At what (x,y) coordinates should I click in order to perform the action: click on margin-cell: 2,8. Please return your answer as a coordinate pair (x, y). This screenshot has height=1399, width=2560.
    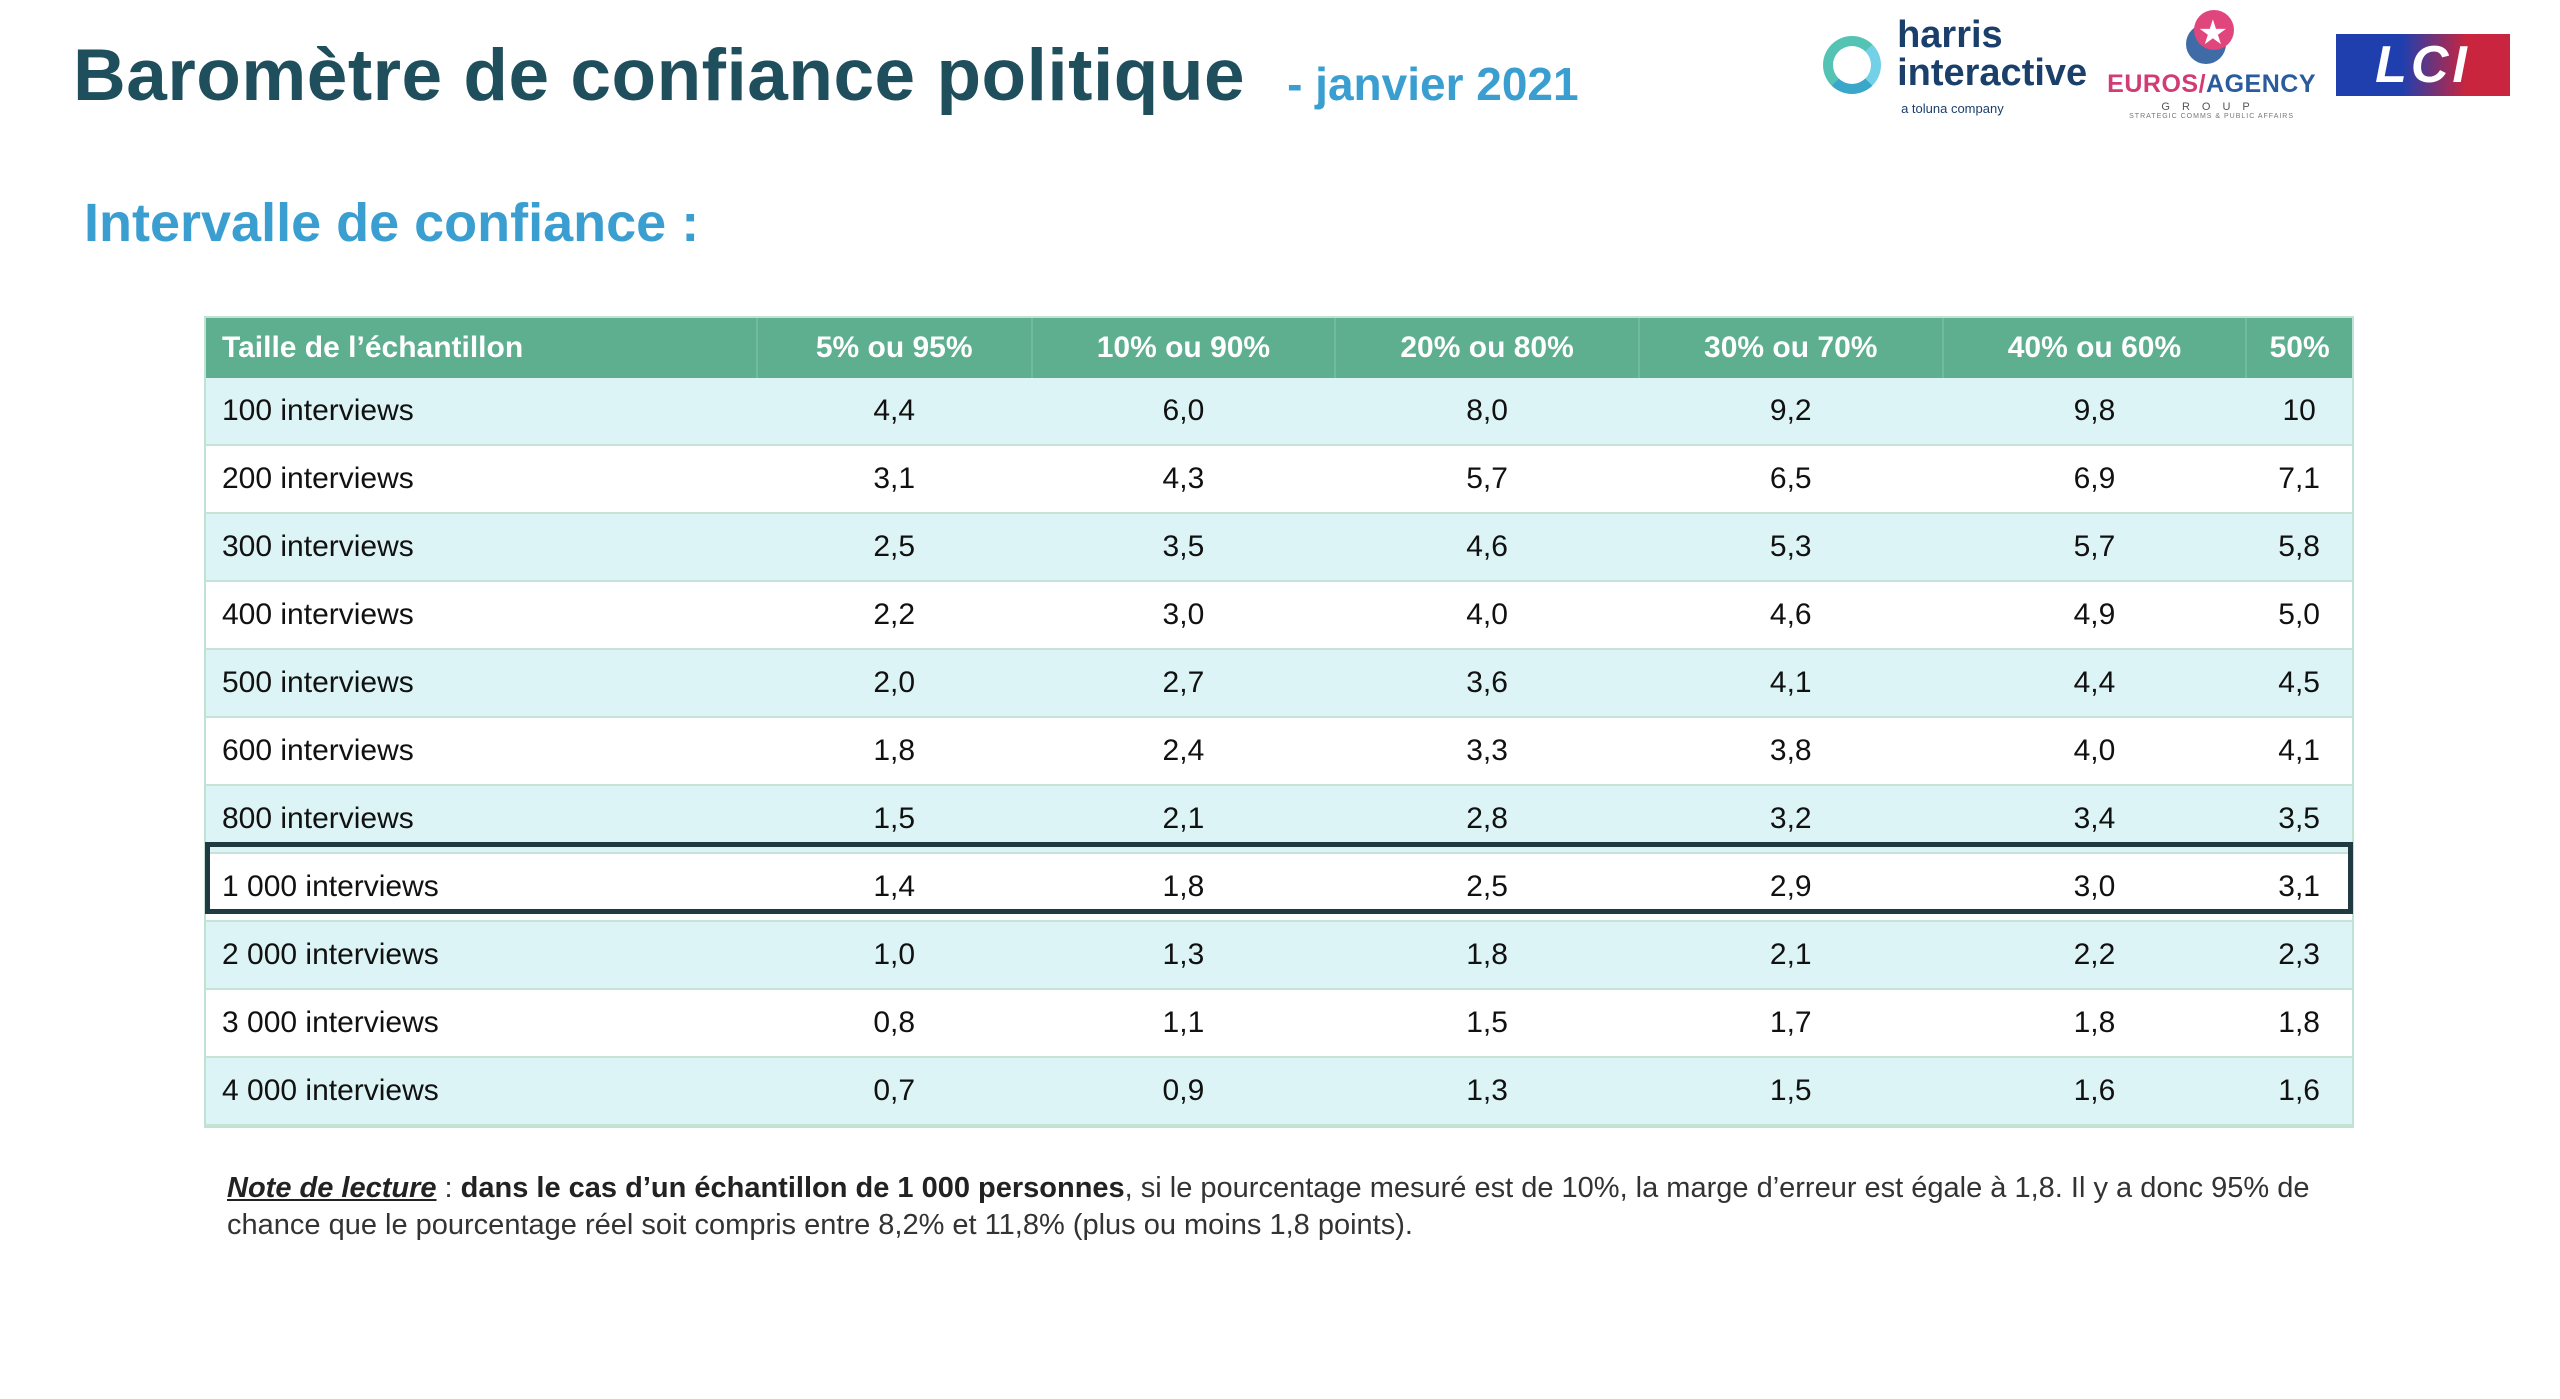
    Looking at the image, I should click on (1487, 819).